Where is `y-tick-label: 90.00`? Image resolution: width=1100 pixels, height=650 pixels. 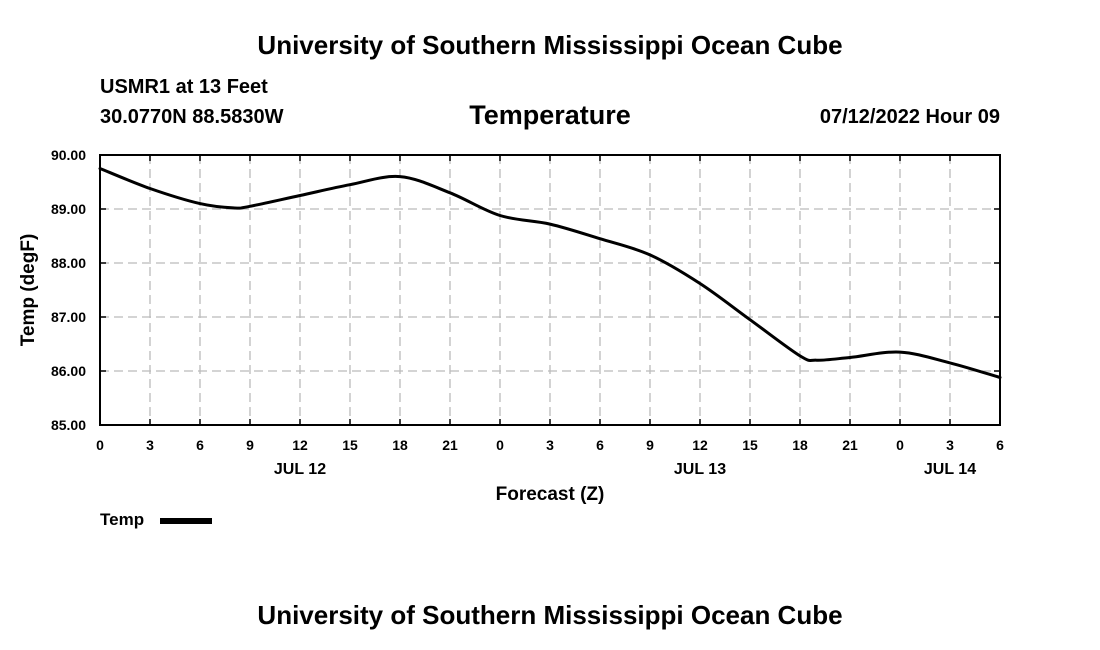
y-tick-label: 90.00 is located at coordinates (68, 155).